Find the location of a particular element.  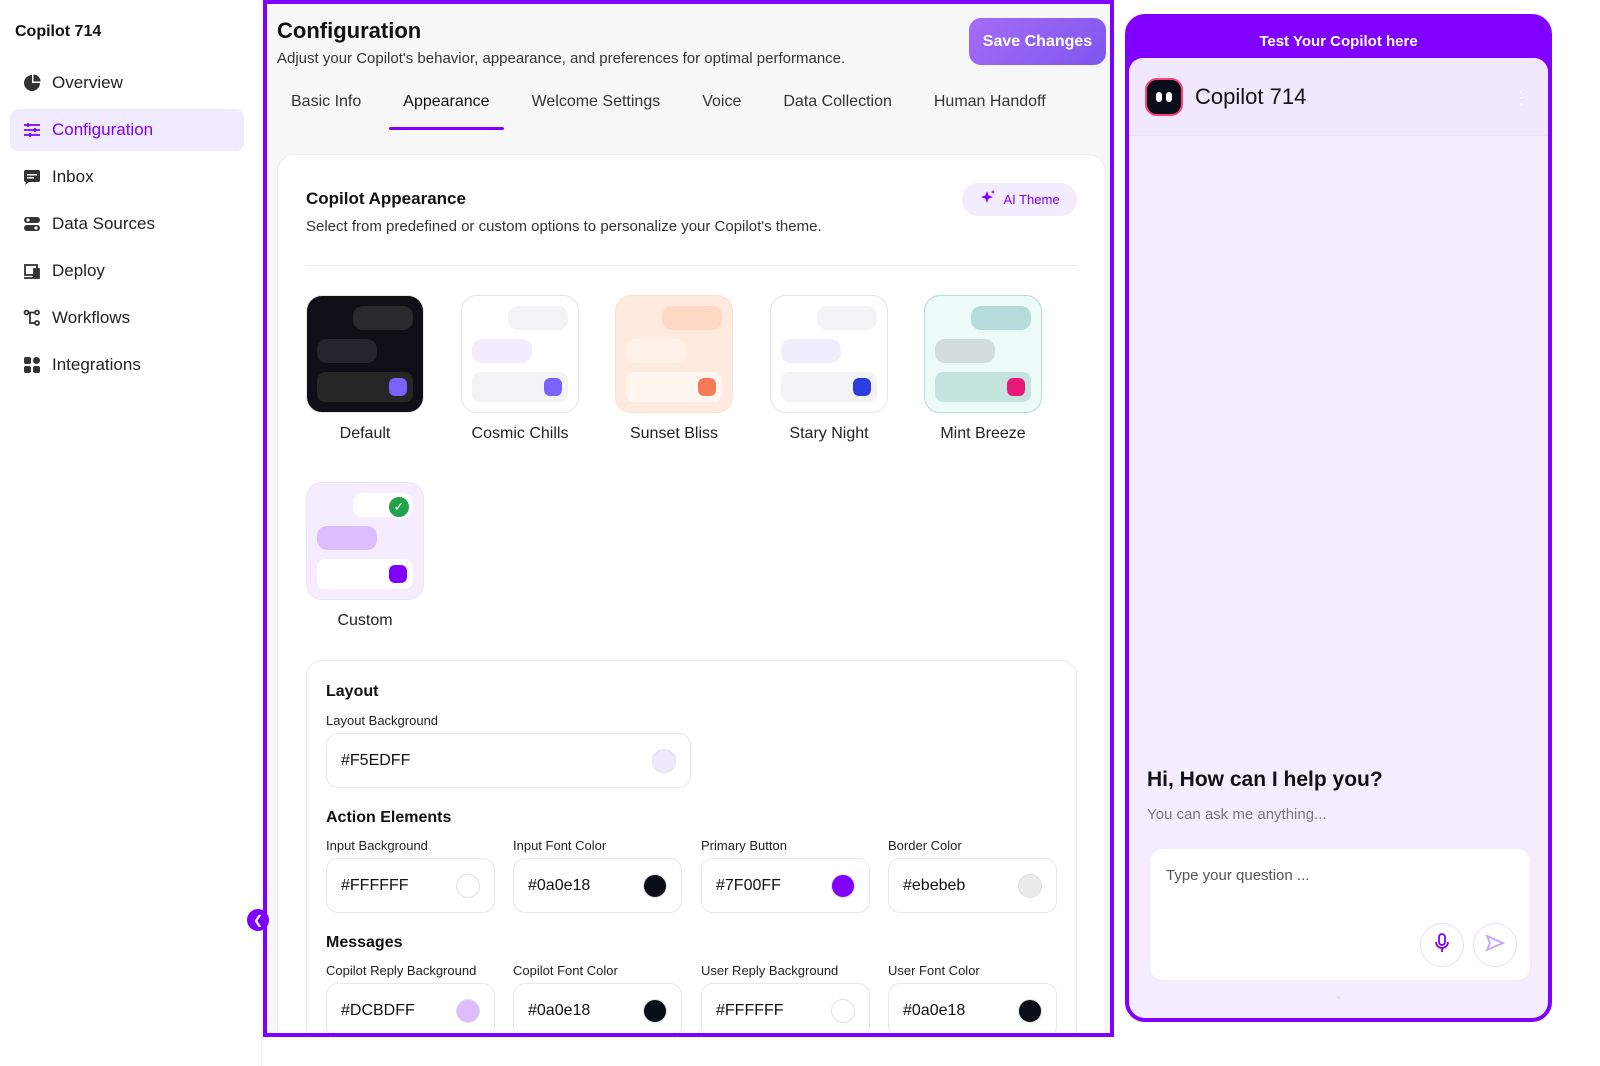

sidebar-item-overview: Overview is located at coordinates (127, 83).